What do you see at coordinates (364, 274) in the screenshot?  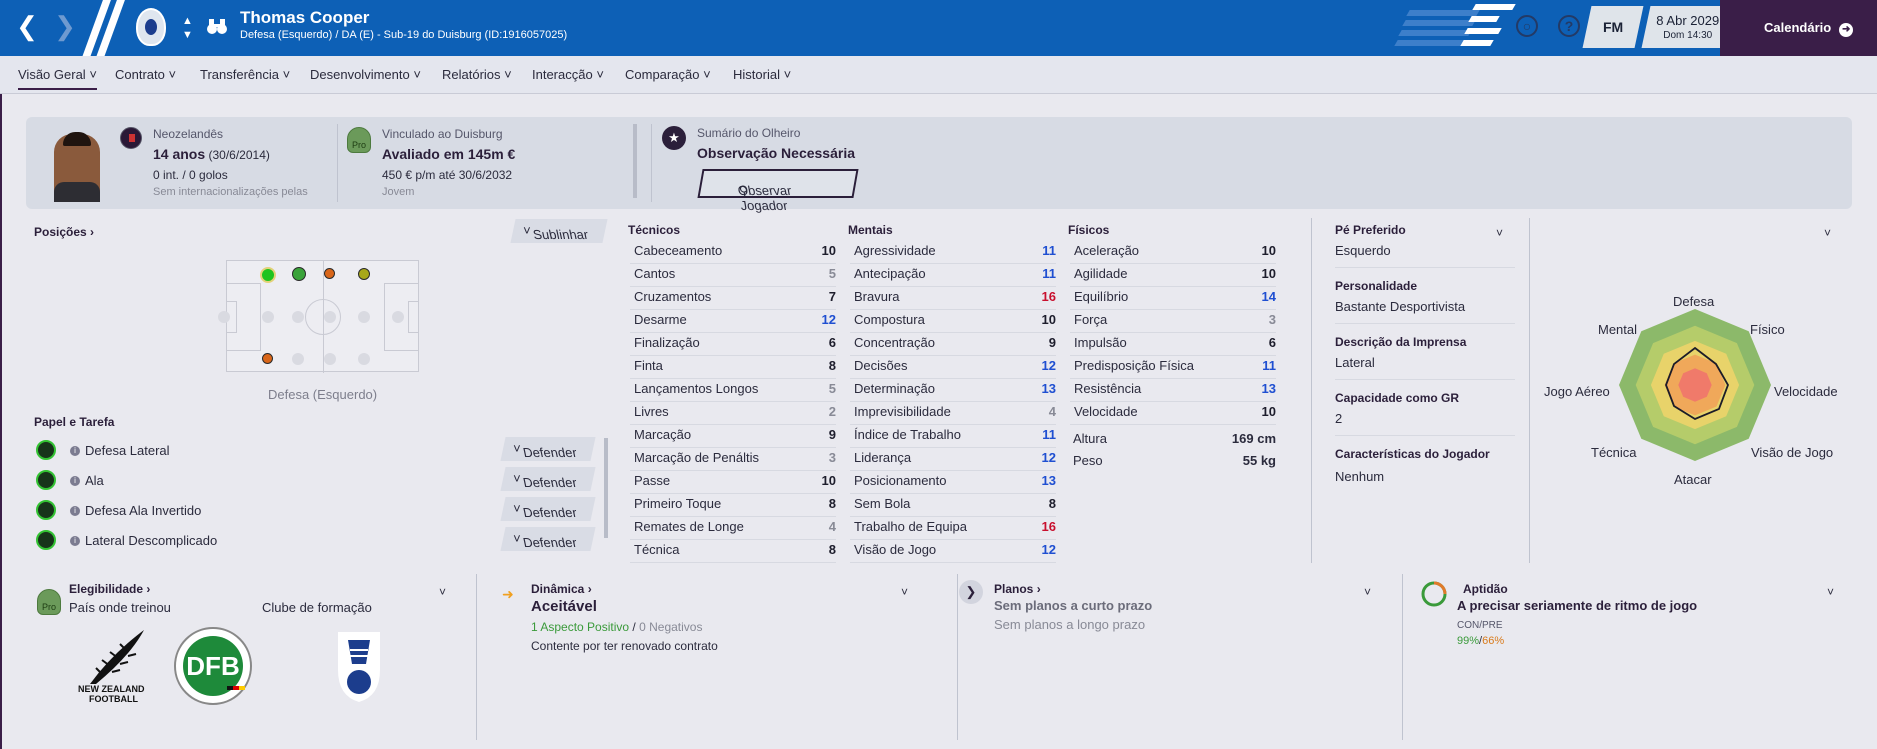 I see `position-dot-mc` at bounding box center [364, 274].